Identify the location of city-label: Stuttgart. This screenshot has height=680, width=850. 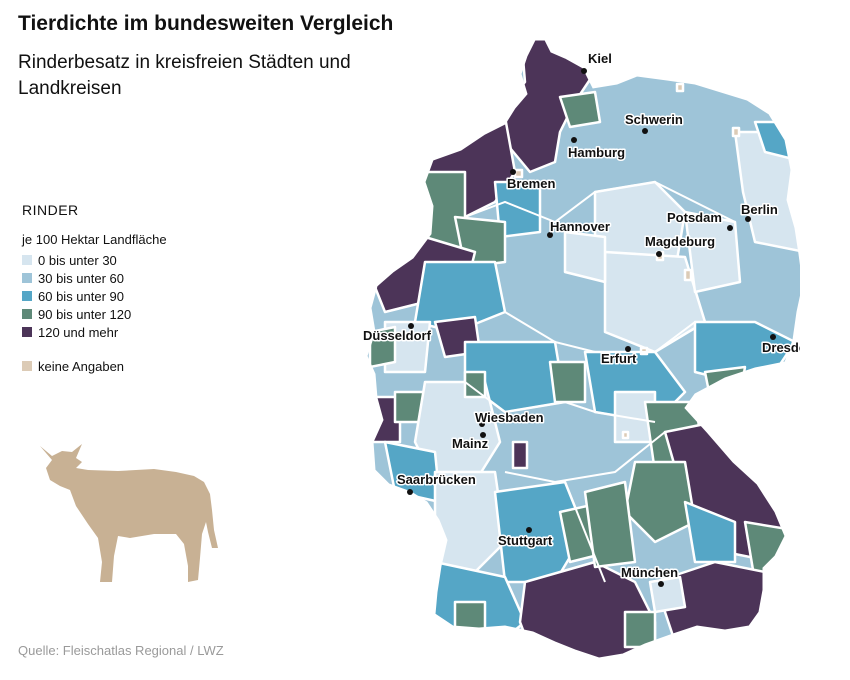
(525, 540).